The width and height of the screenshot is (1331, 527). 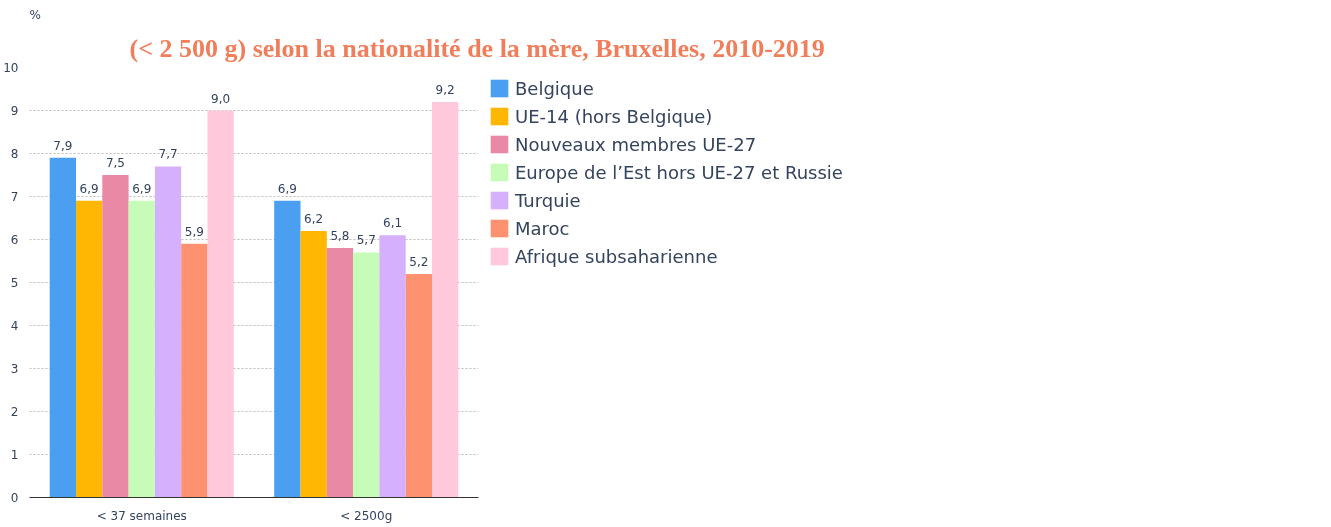 I want to click on legend-label: Turquie, so click(x=548, y=200).